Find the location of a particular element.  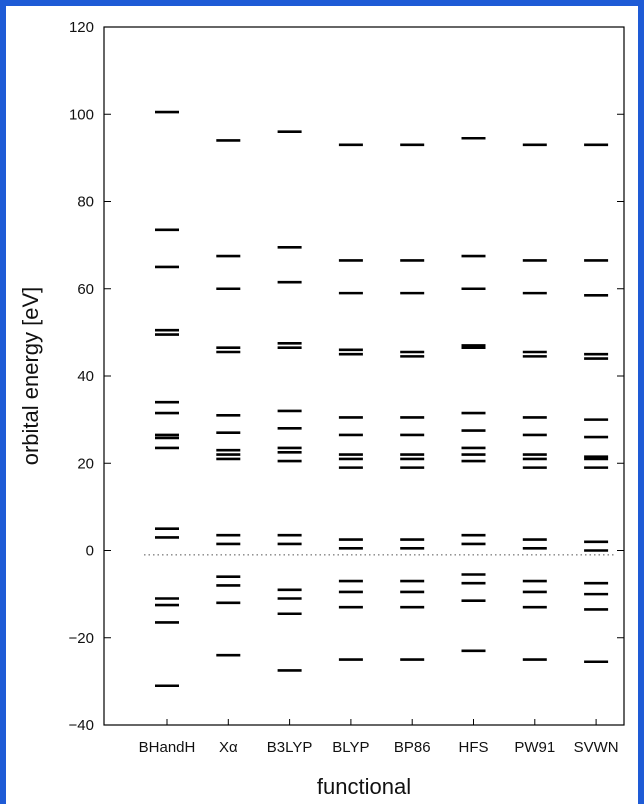

x-tick-label: BP86 is located at coordinates (412, 747).